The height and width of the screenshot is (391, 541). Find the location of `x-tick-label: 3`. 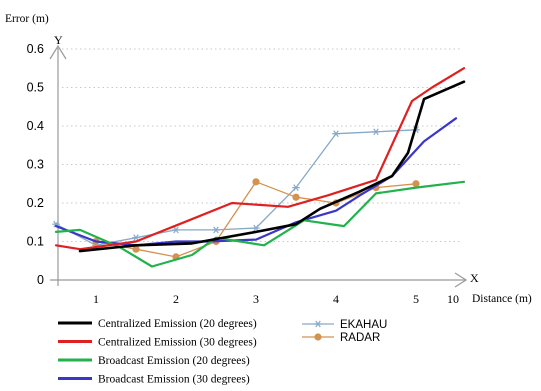

x-tick-label: 3 is located at coordinates (256, 299).